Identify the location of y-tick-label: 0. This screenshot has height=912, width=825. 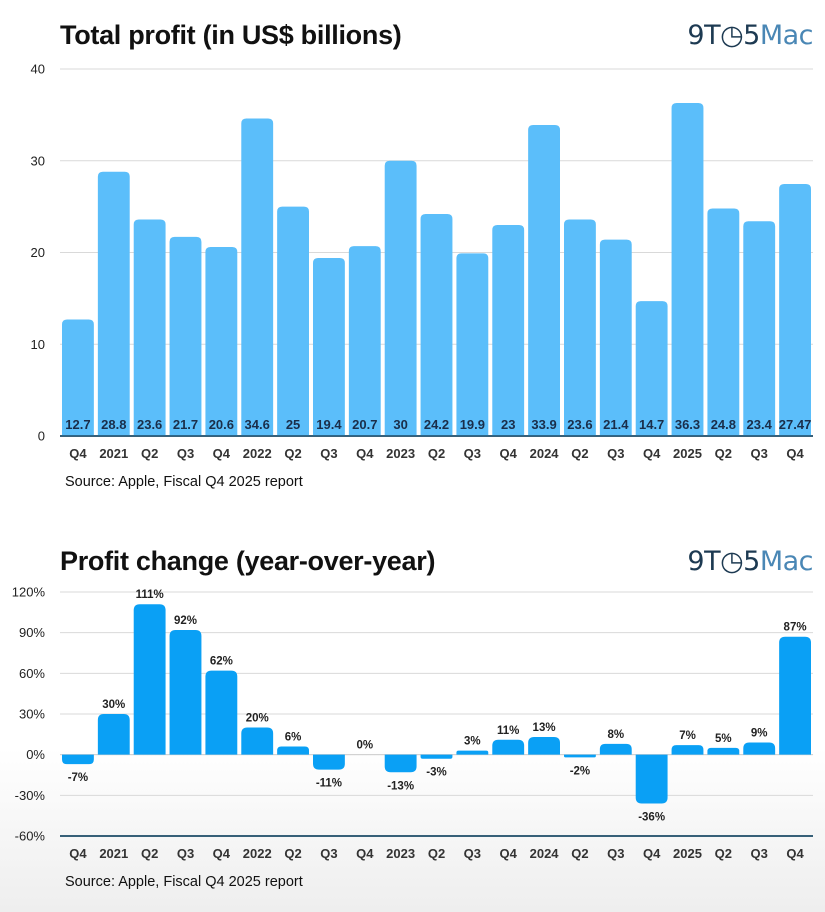
(41, 436).